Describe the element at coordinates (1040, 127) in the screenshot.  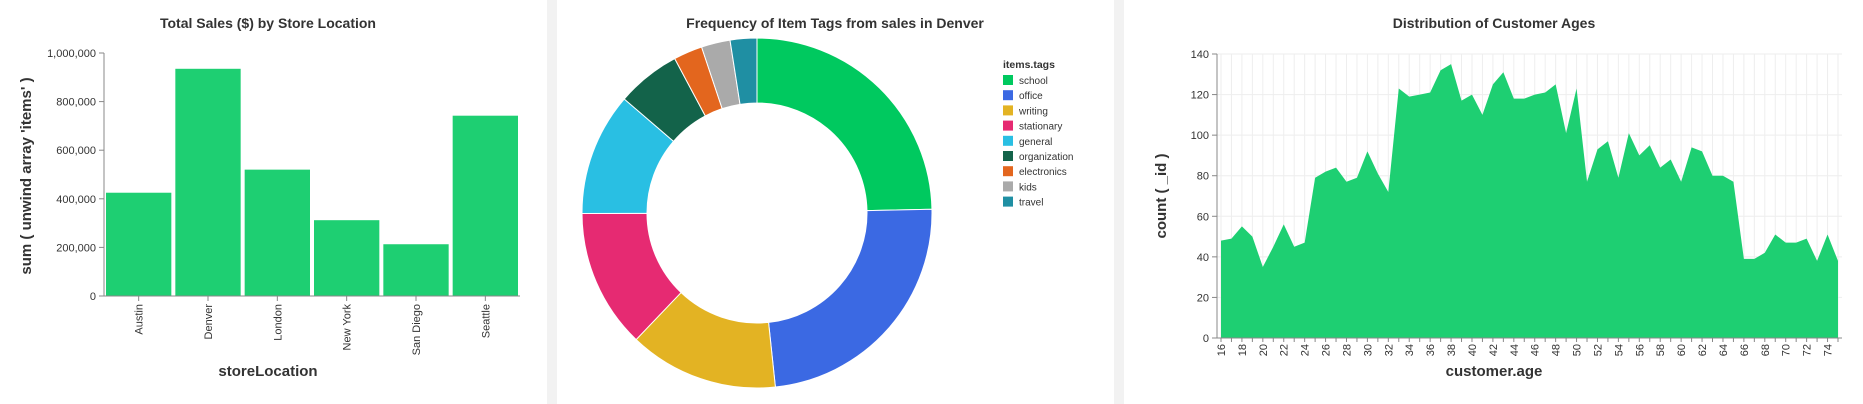
I see `legend-label: stationary` at that location.